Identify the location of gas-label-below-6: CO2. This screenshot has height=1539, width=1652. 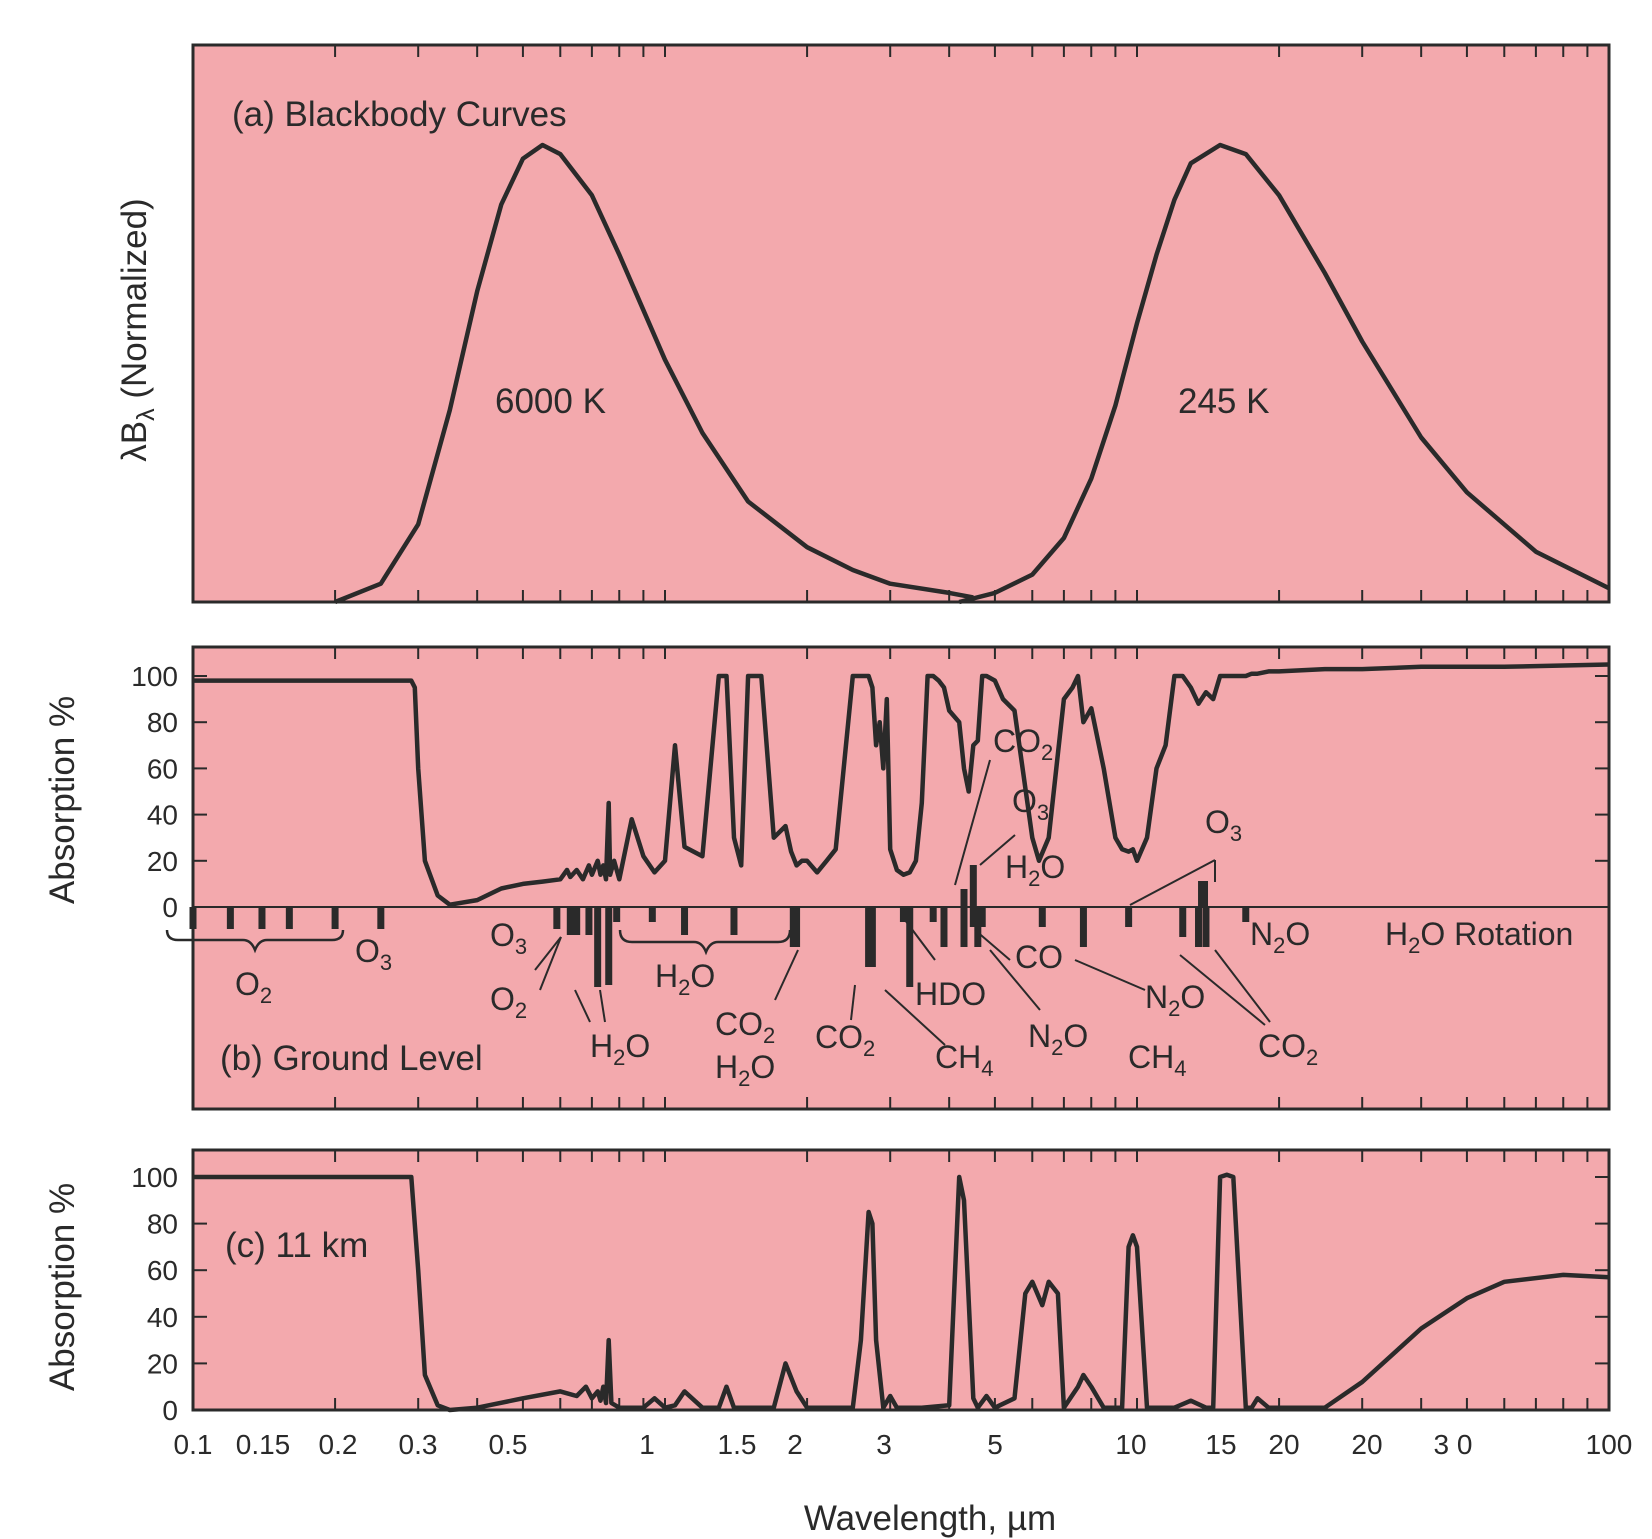
(745, 1027).